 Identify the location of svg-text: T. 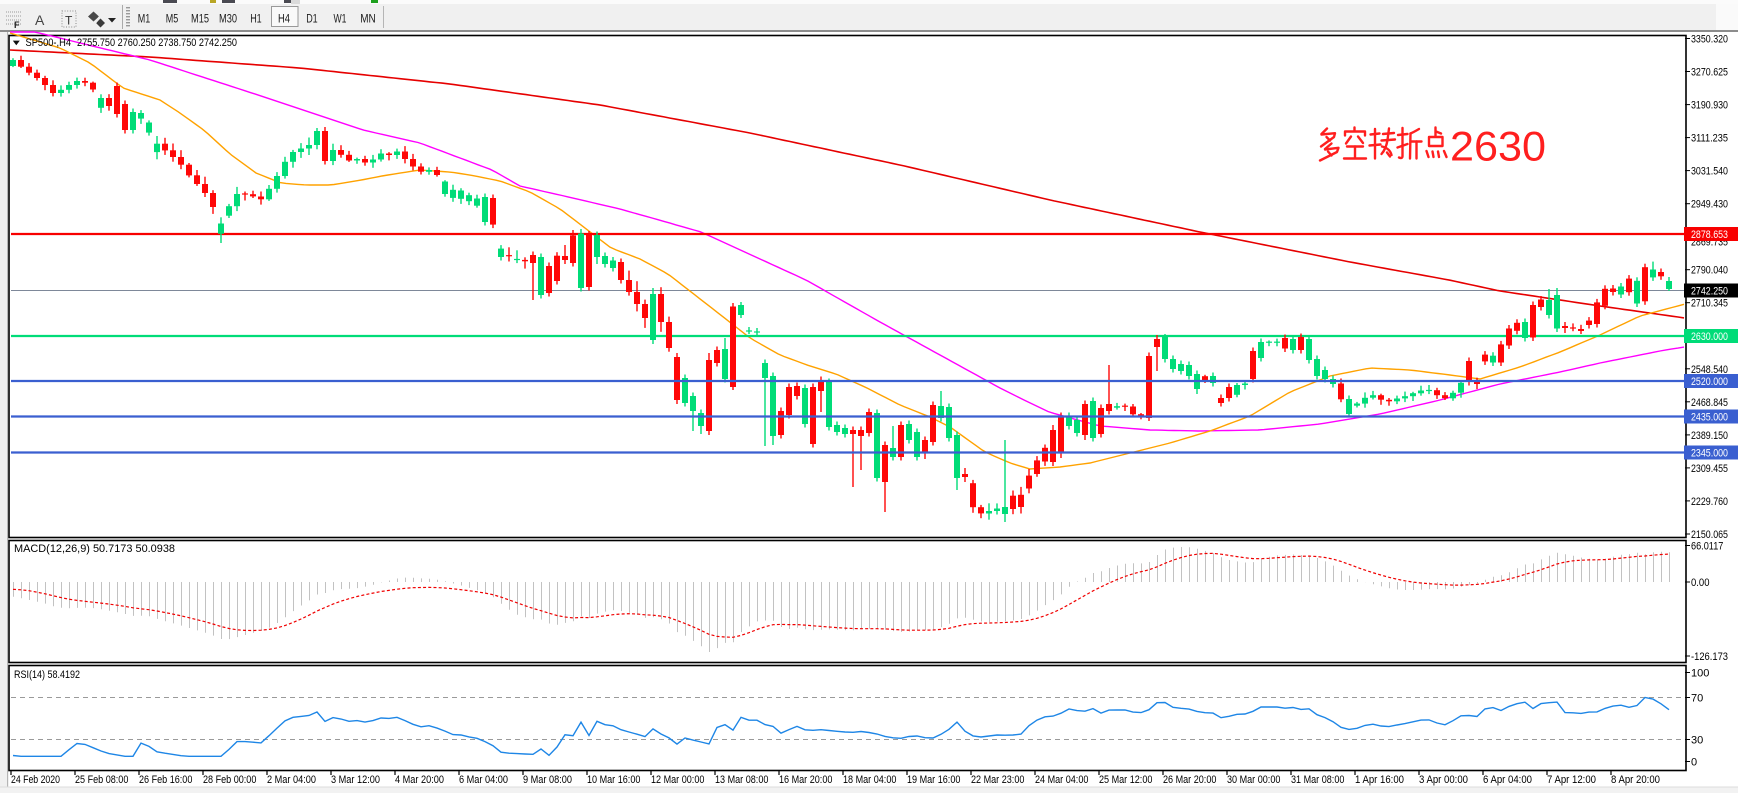
(69, 21).